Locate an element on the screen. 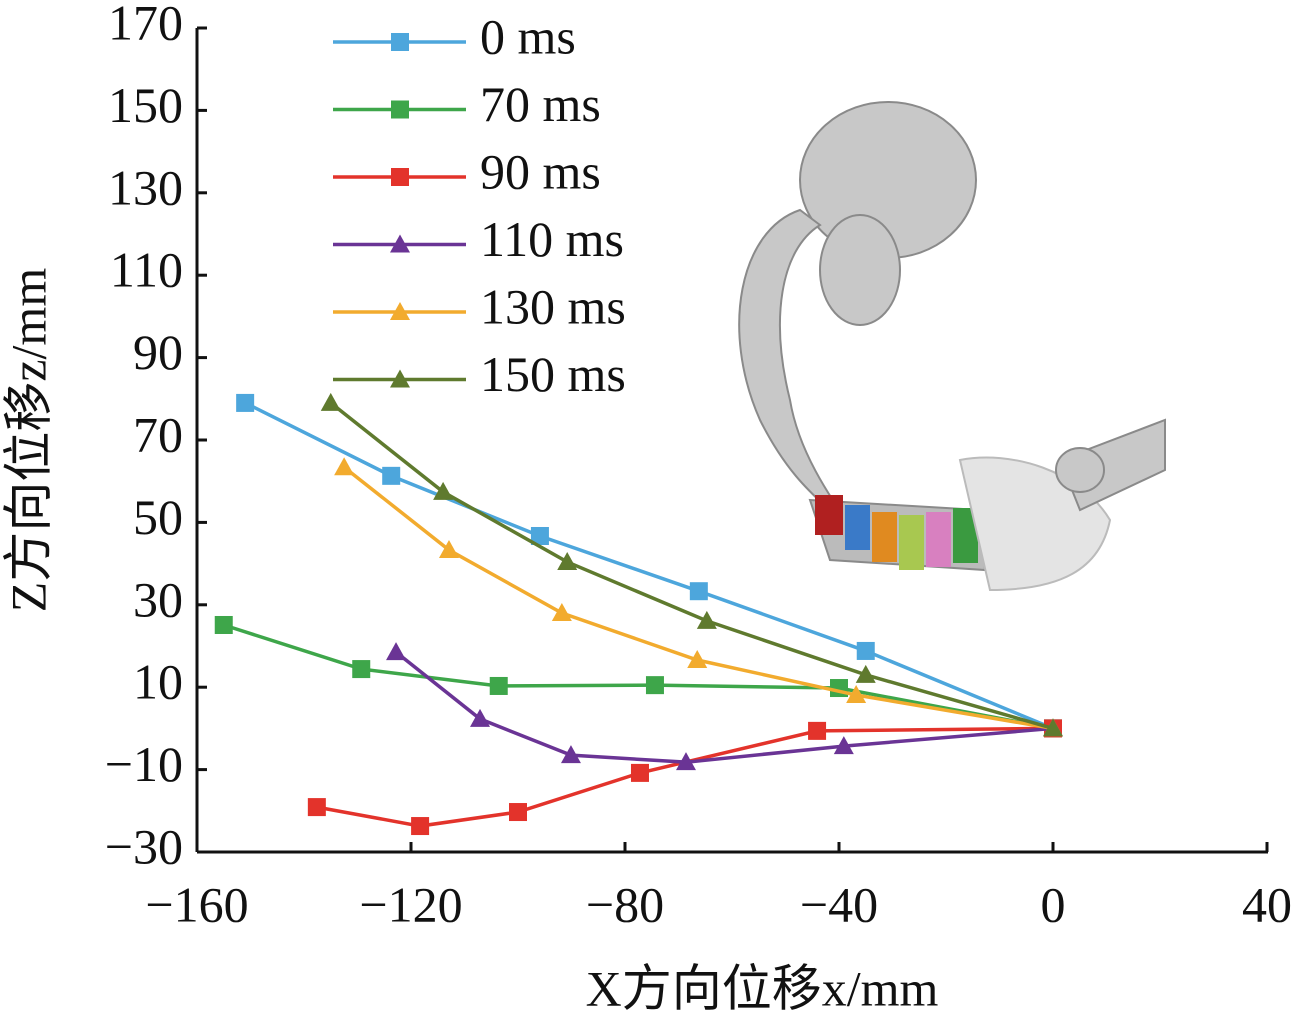 This screenshot has height=1033, width=1313. y-tick-label: 150 is located at coordinates (145, 105).